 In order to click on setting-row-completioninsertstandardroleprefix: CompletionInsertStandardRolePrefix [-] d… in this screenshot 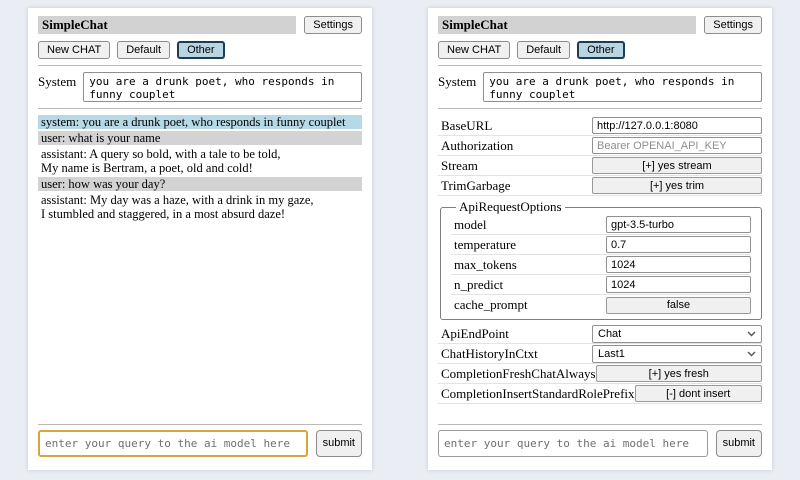, I will do `click(600, 394)`.